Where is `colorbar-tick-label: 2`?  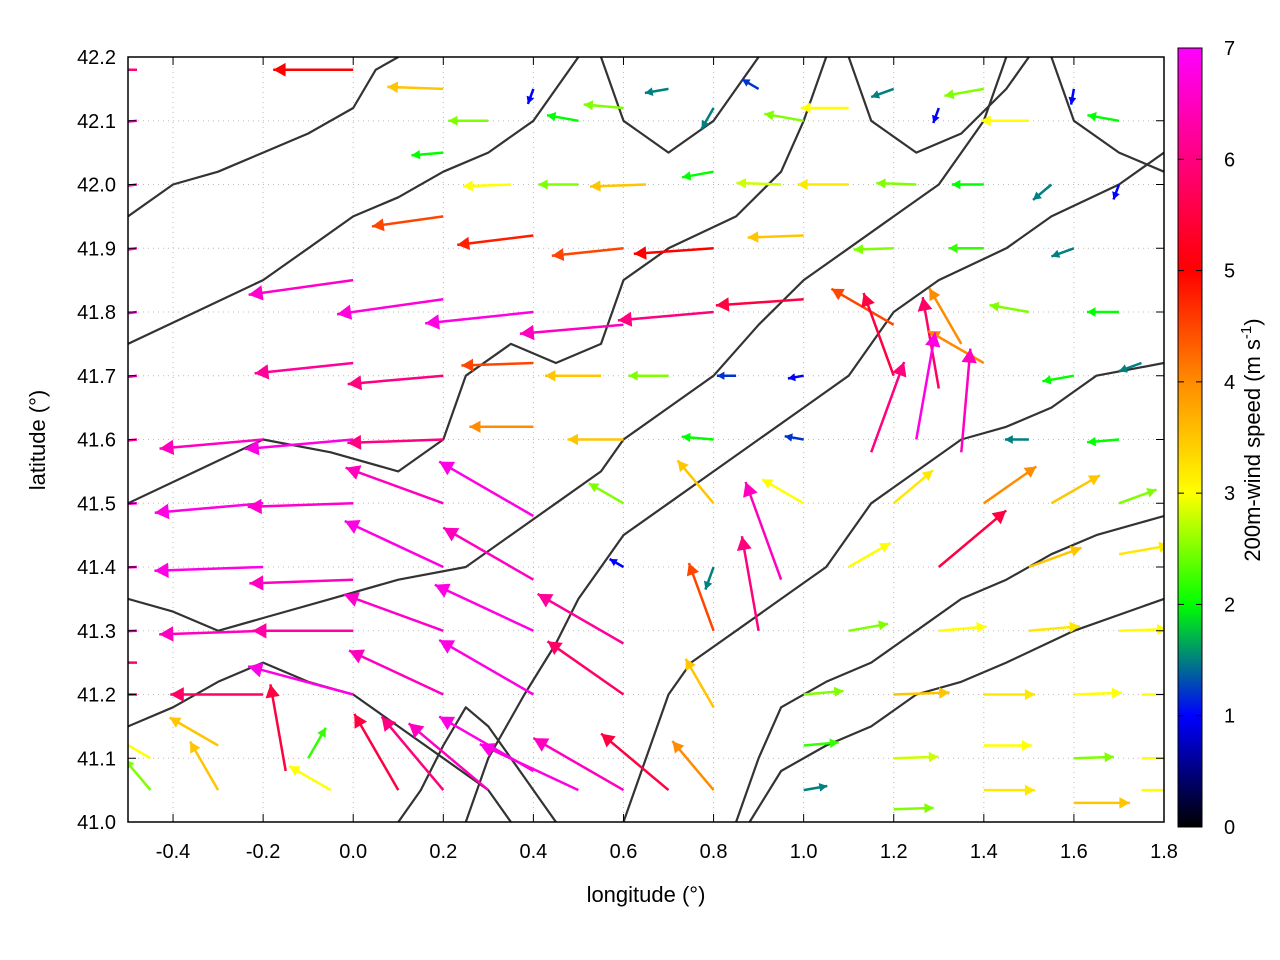 colorbar-tick-label: 2 is located at coordinates (1229, 605).